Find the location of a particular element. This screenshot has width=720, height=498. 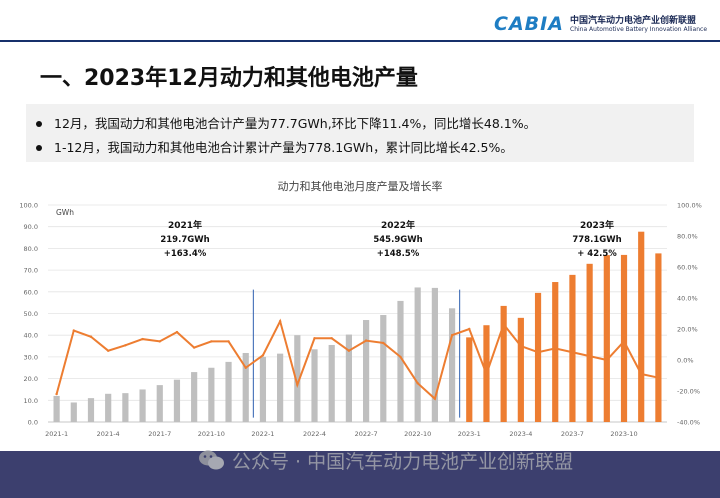

y-tick-label: 0.0 is located at coordinates (33, 423).